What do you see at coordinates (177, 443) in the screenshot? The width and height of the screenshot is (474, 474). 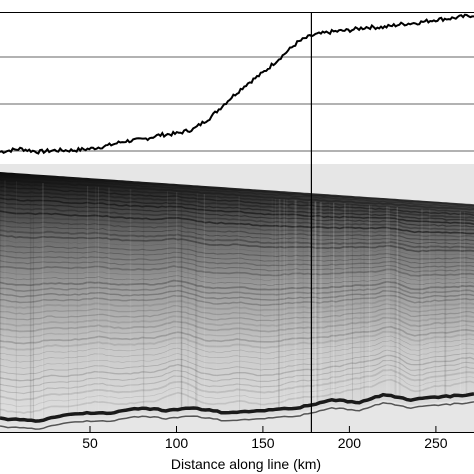 I see `x-tick-label-100: 100` at bounding box center [177, 443].